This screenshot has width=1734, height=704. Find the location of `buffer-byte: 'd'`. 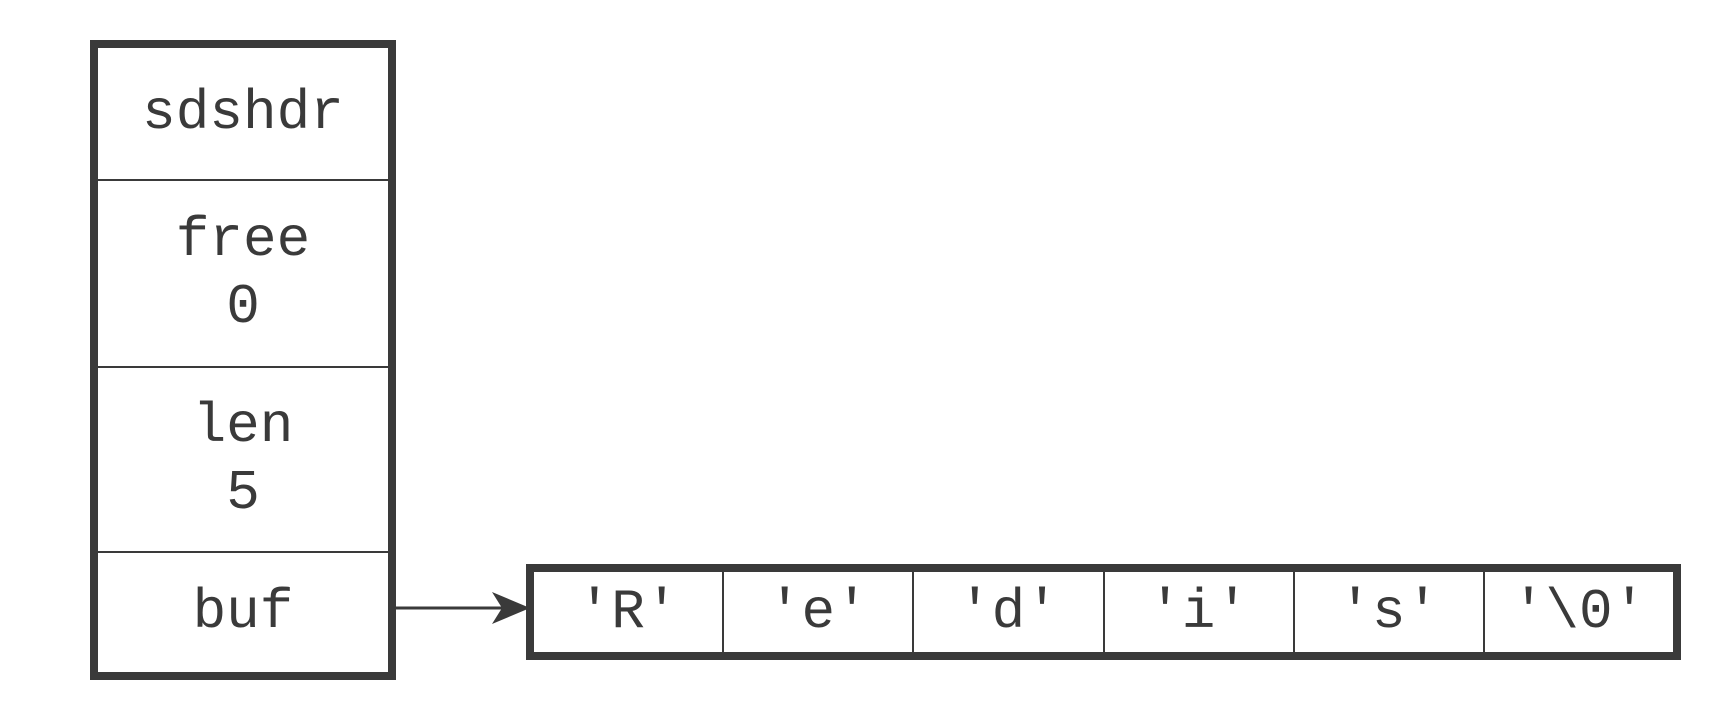

buffer-byte: 'd' is located at coordinates (1007, 612).